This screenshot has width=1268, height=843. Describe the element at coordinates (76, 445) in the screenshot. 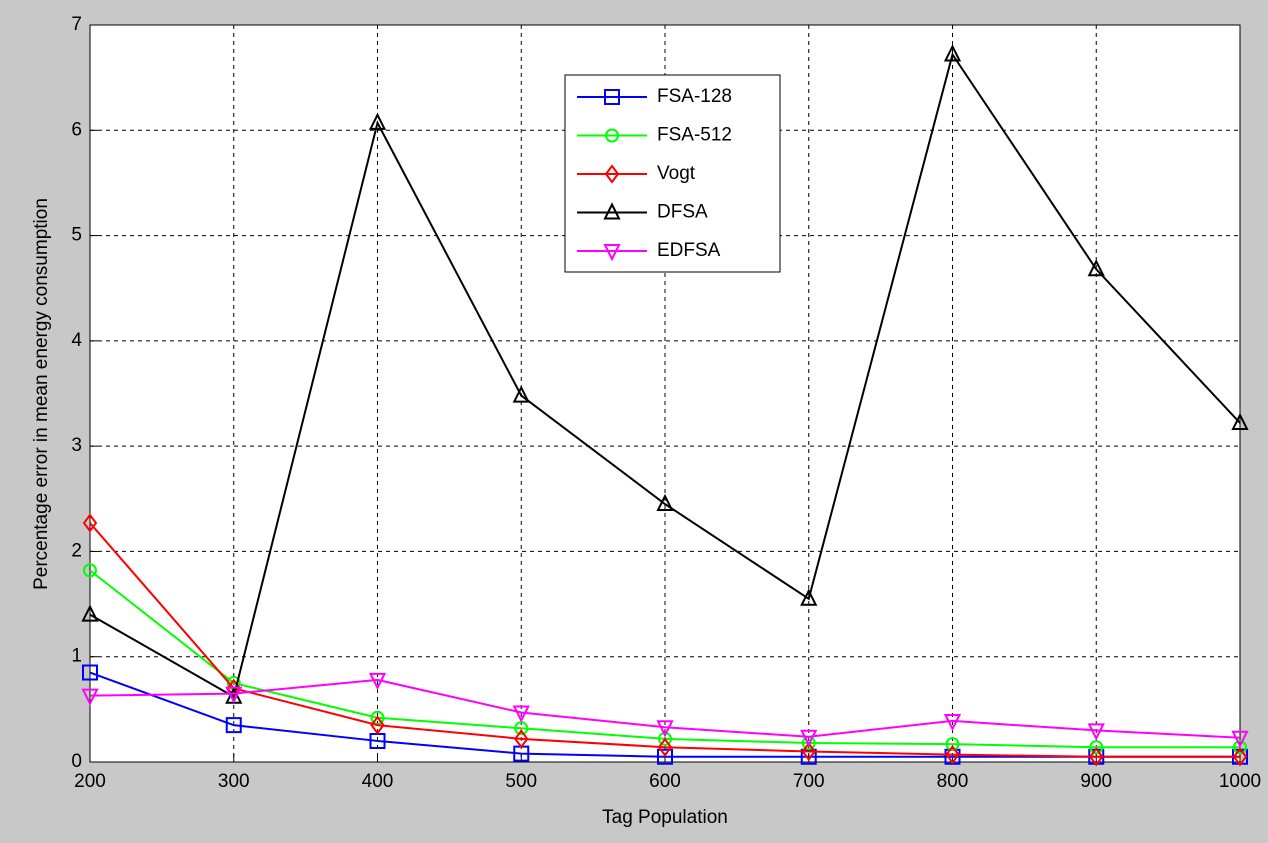

I see `y-tick-label: 3` at that location.